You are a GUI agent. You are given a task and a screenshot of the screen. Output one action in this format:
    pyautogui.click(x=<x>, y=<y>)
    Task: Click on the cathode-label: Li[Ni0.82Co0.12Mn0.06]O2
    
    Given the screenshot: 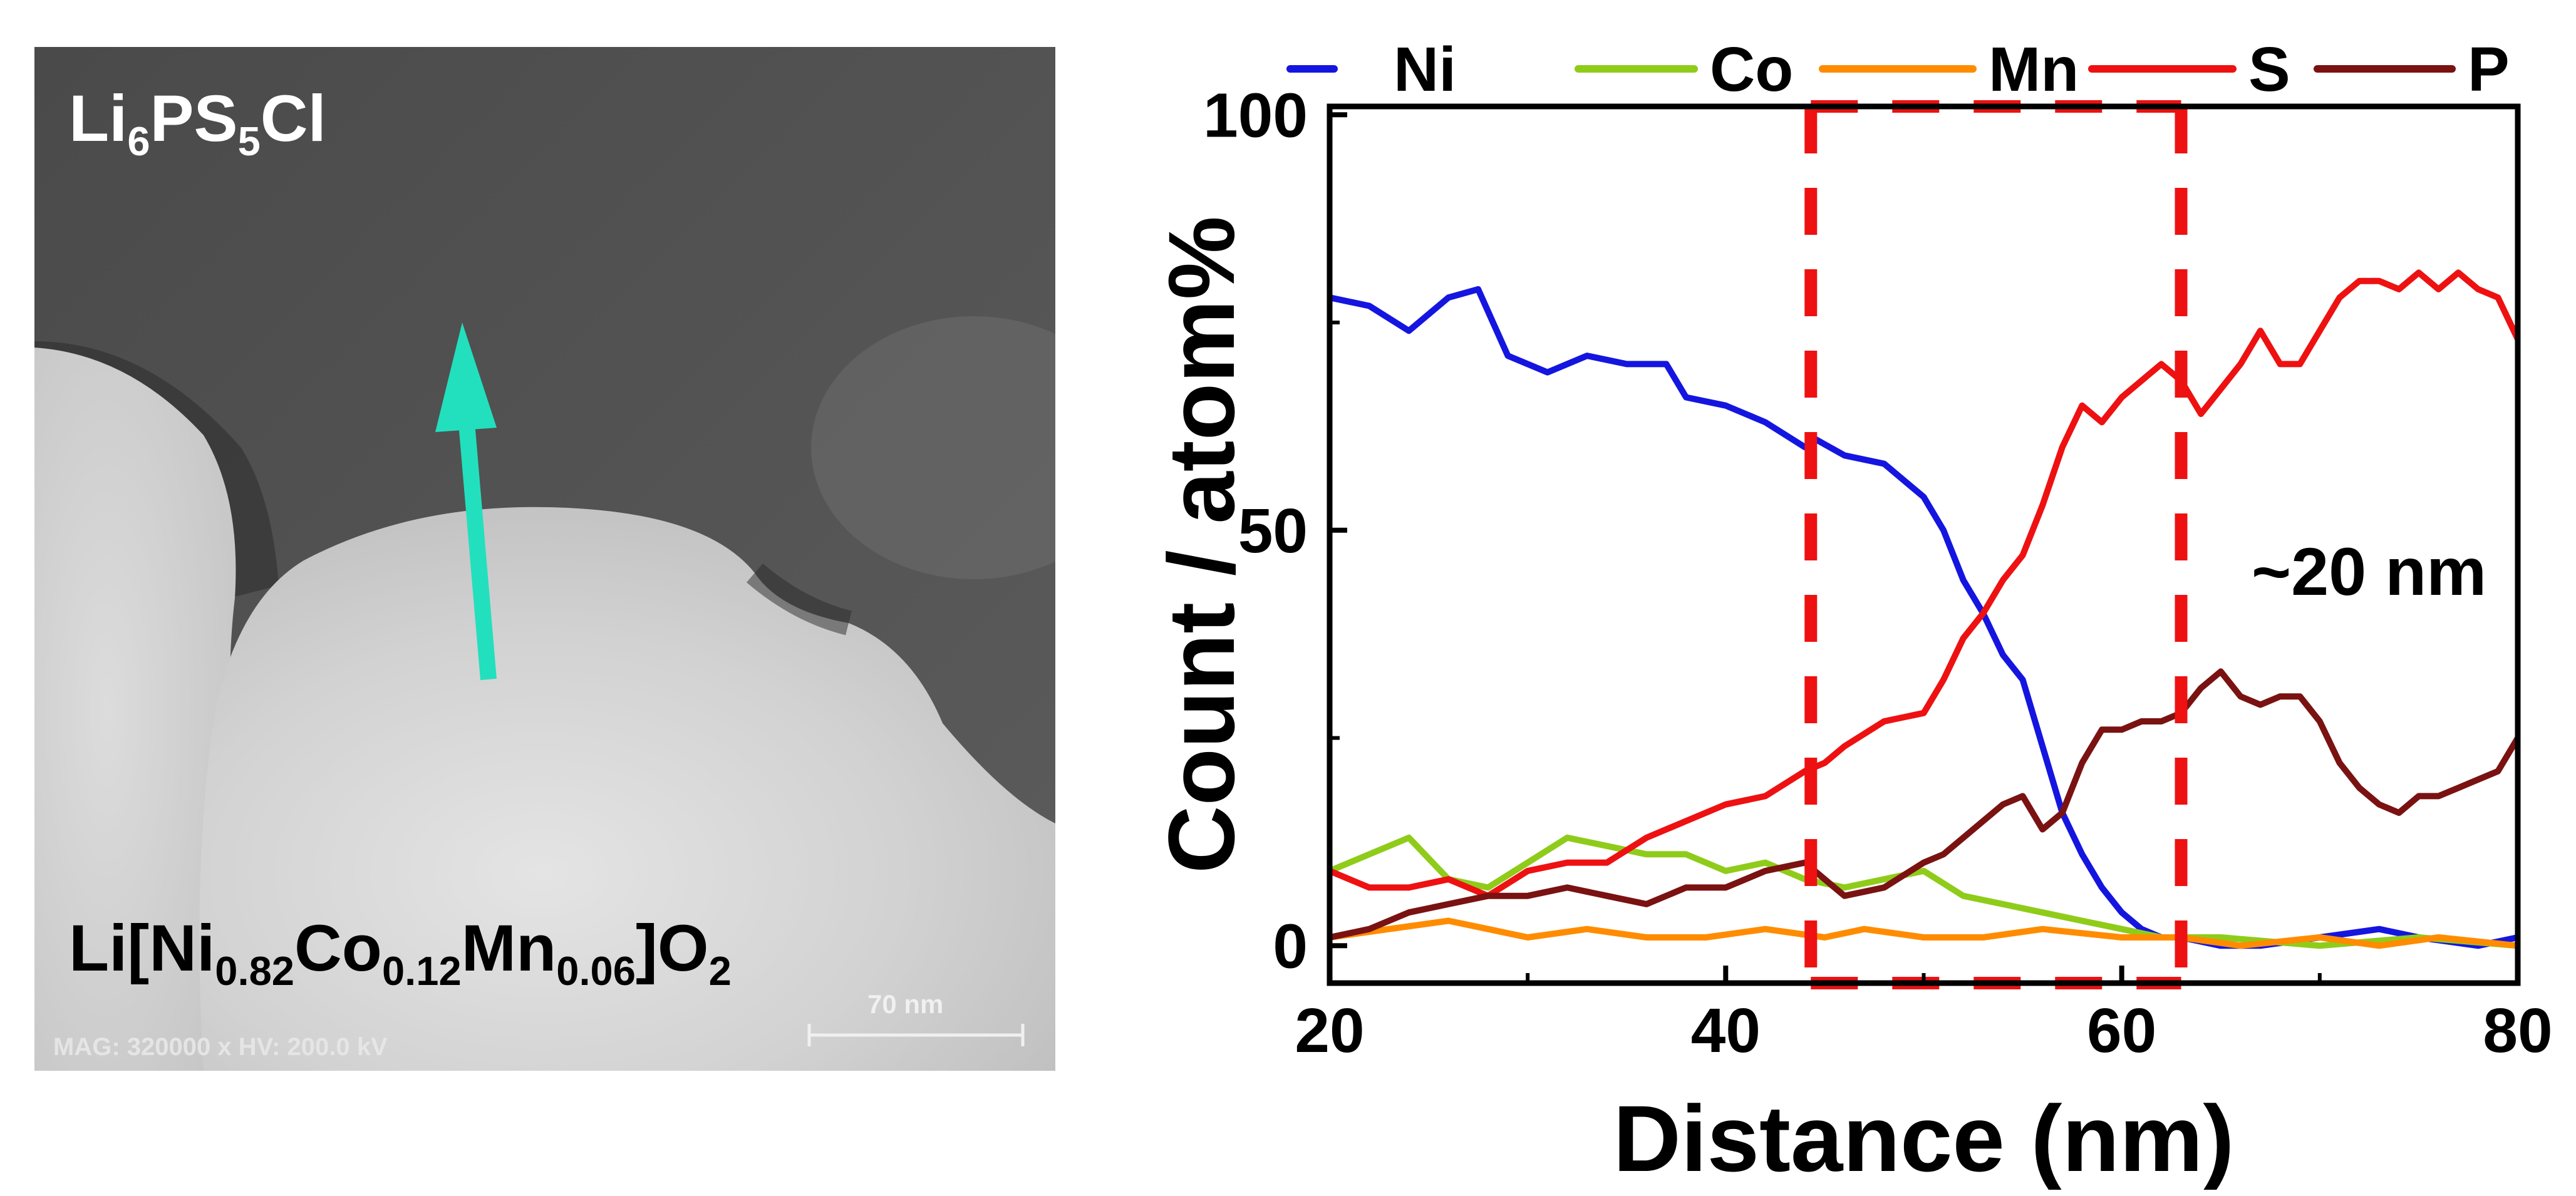 What is the action you would take?
    pyautogui.click(x=400, y=953)
    